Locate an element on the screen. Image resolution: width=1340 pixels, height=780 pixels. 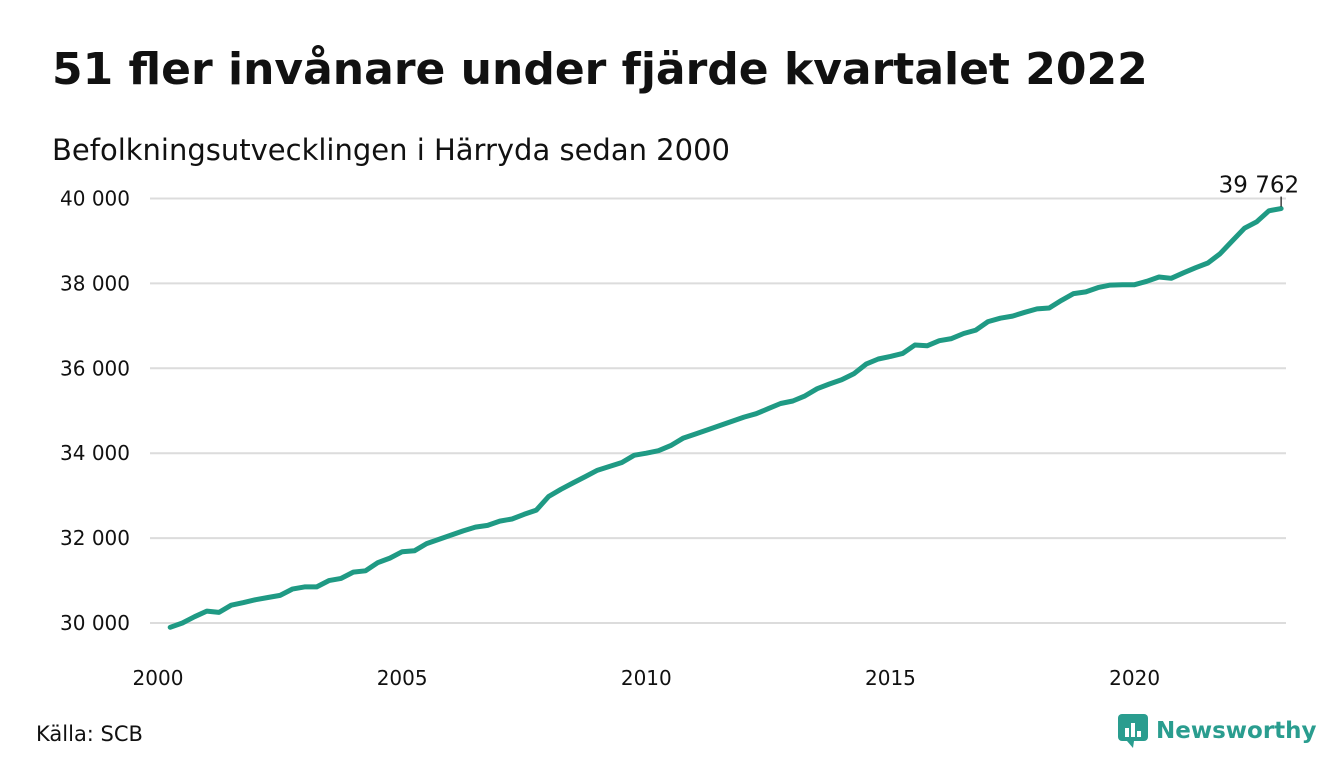
y-tick-label-38000: 38 000 is located at coordinates (95, 283).